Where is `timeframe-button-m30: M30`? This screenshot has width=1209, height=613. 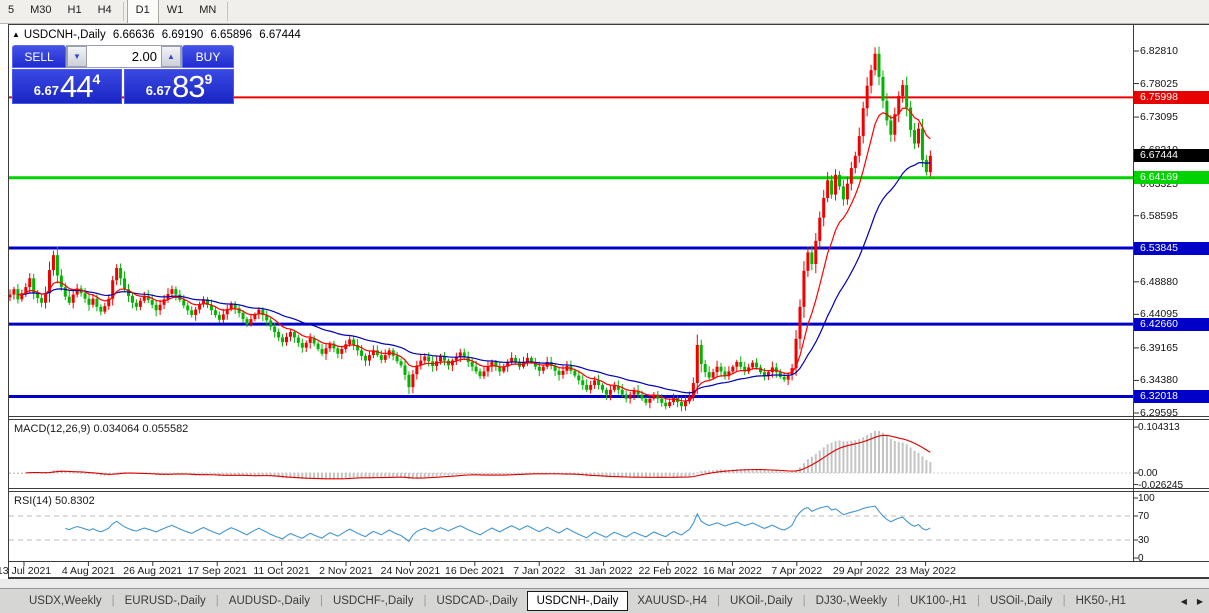
timeframe-button-m30: M30 is located at coordinates (41, 10).